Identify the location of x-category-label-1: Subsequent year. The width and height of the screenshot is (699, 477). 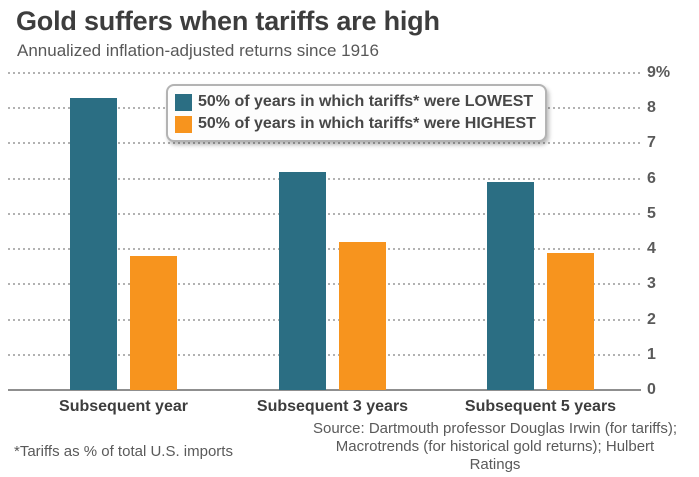
(123, 406).